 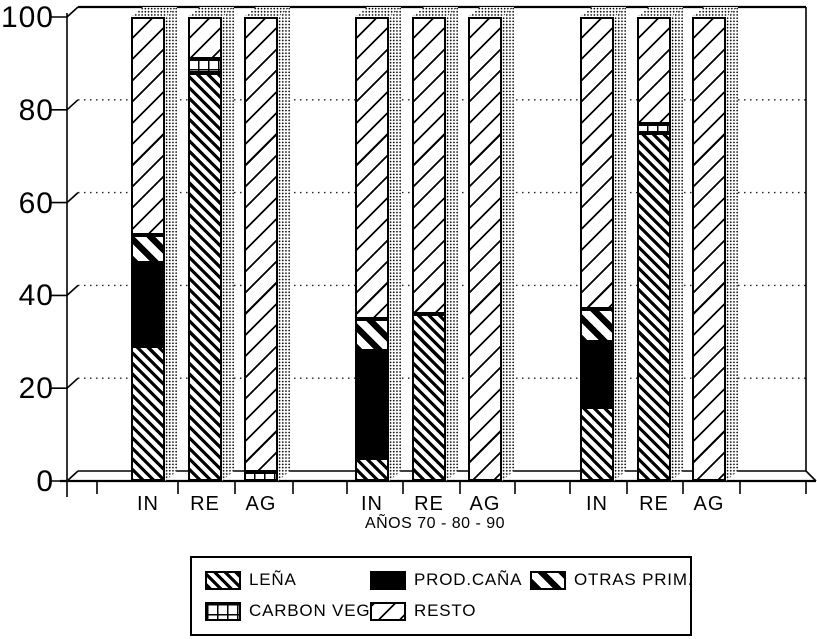 I want to click on legend-item: CARBON VEG., so click(x=290, y=611).